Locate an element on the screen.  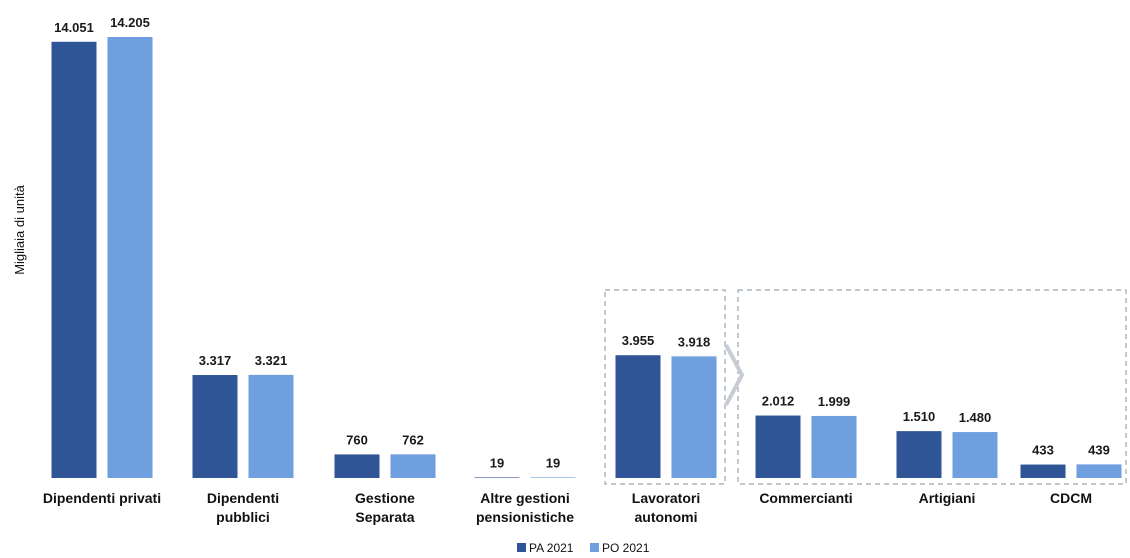
category-label: Dipendenti is located at coordinates (243, 498).